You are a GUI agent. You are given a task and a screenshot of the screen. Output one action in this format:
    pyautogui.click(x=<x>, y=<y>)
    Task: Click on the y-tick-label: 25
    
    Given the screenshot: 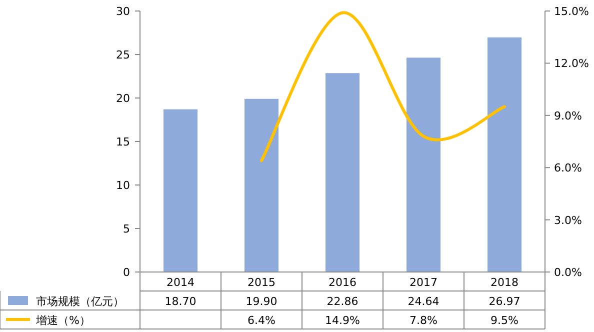 What is the action you would take?
    pyautogui.click(x=123, y=55)
    